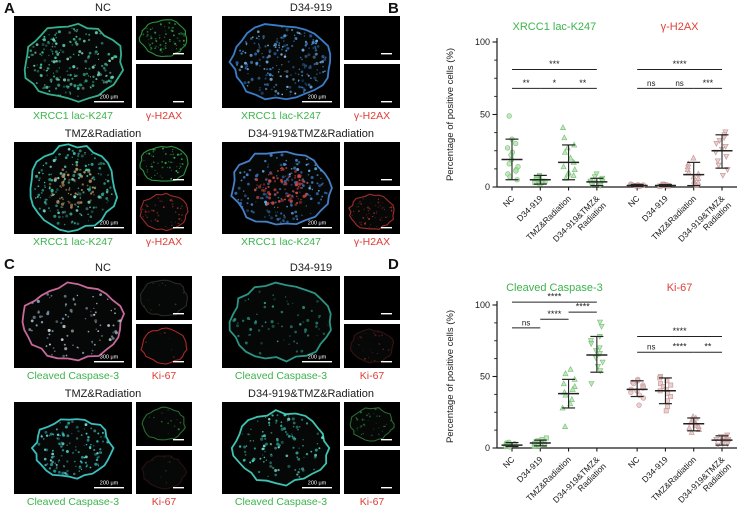 The image size is (750, 513). What do you see at coordinates (482, 305) in the screenshot?
I see `svg-text: 100` at bounding box center [482, 305].